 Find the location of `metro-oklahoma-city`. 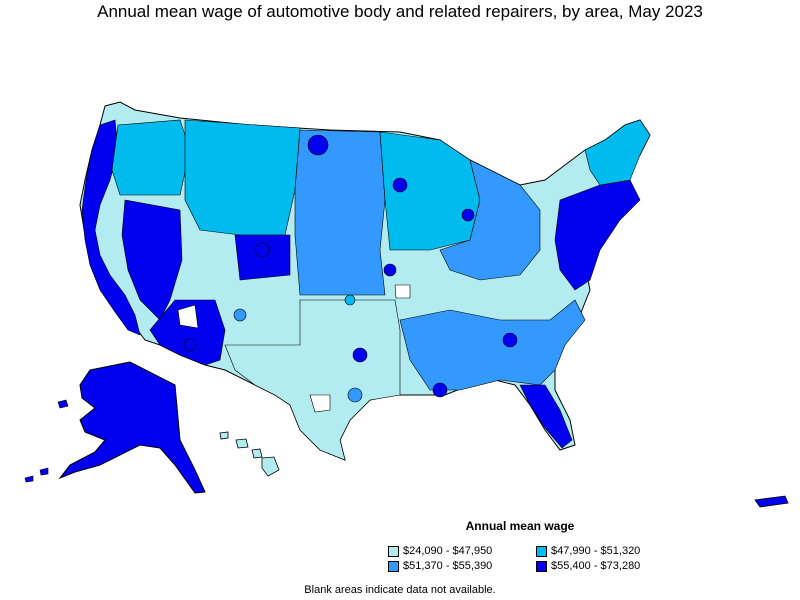

metro-oklahoma-city is located at coordinates (350, 300).